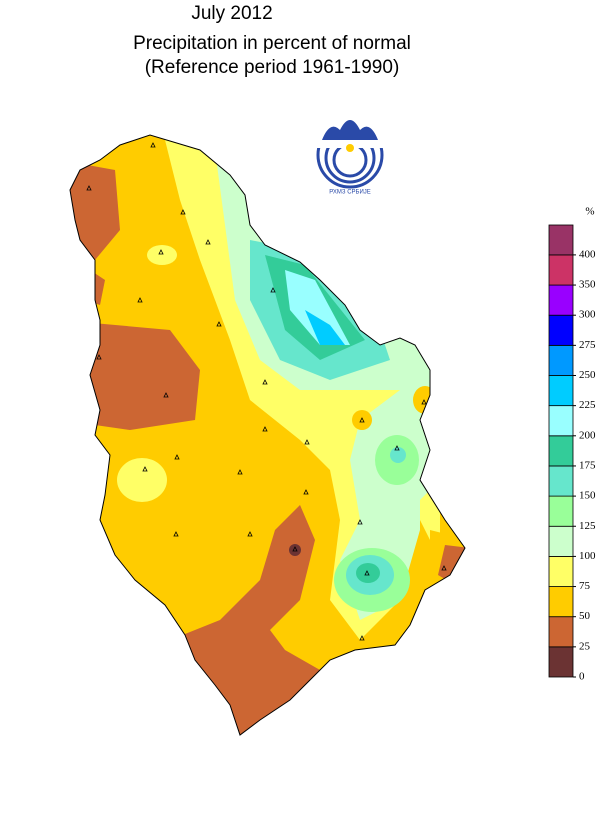 The width and height of the screenshot is (600, 818). Describe the element at coordinates (587, 405) in the screenshot. I see `legend-tick-label: 225` at that location.